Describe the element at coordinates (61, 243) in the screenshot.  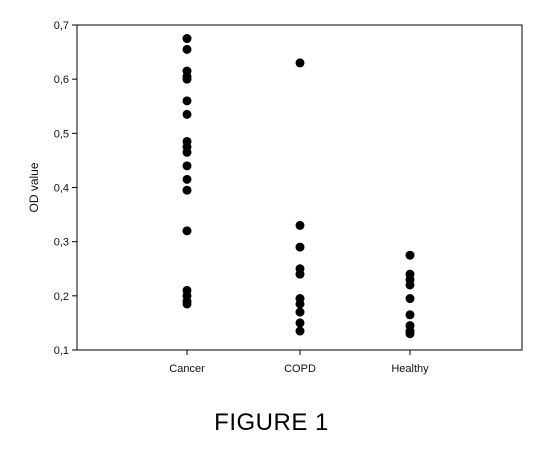
I see `y-tick-label: 0,3` at that location.